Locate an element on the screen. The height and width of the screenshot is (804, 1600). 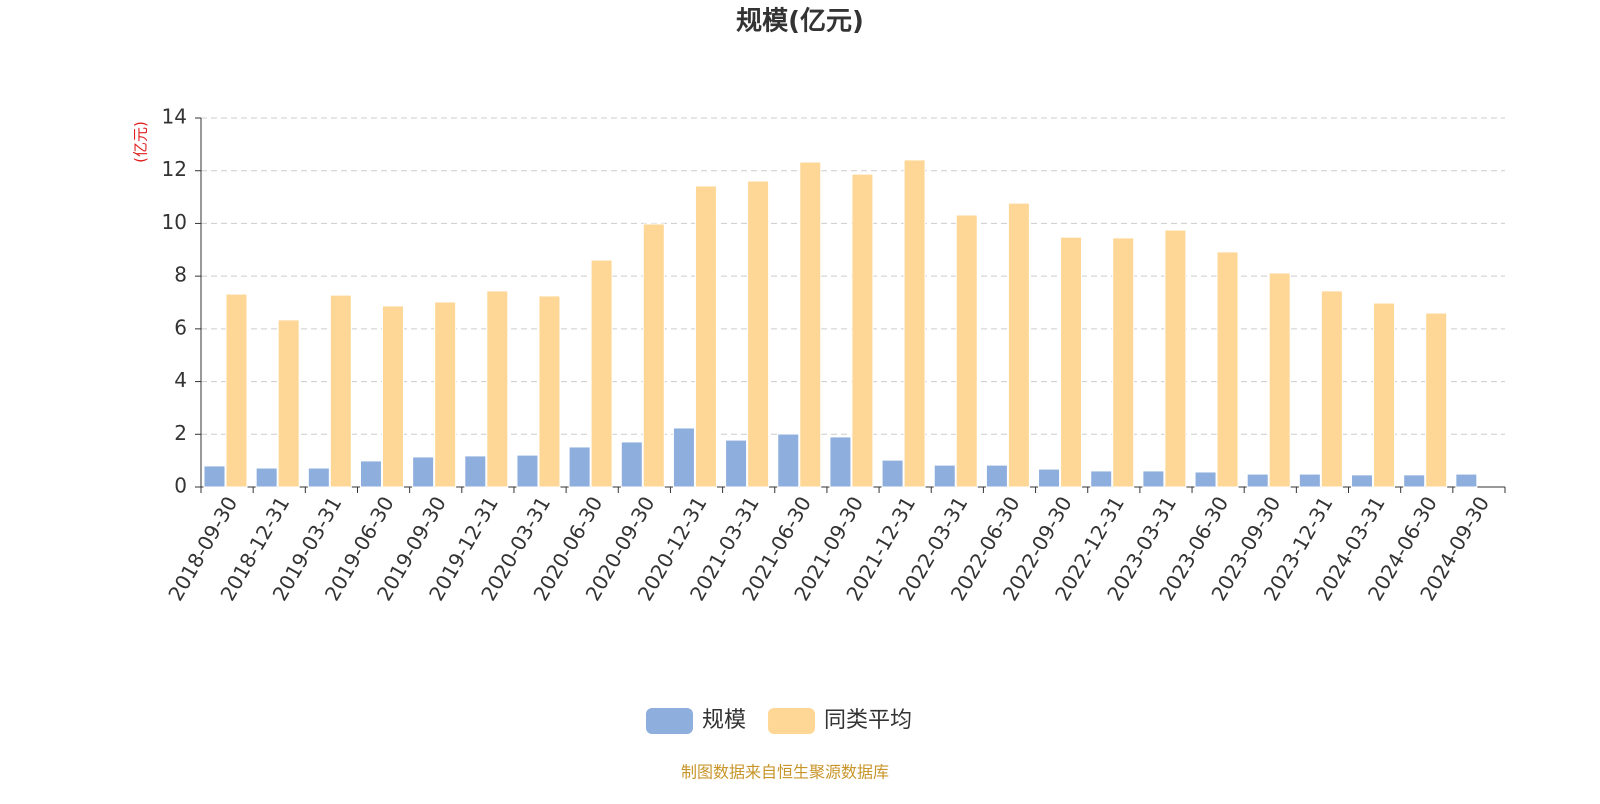
y-tick-label: 8 is located at coordinates (180, 275).